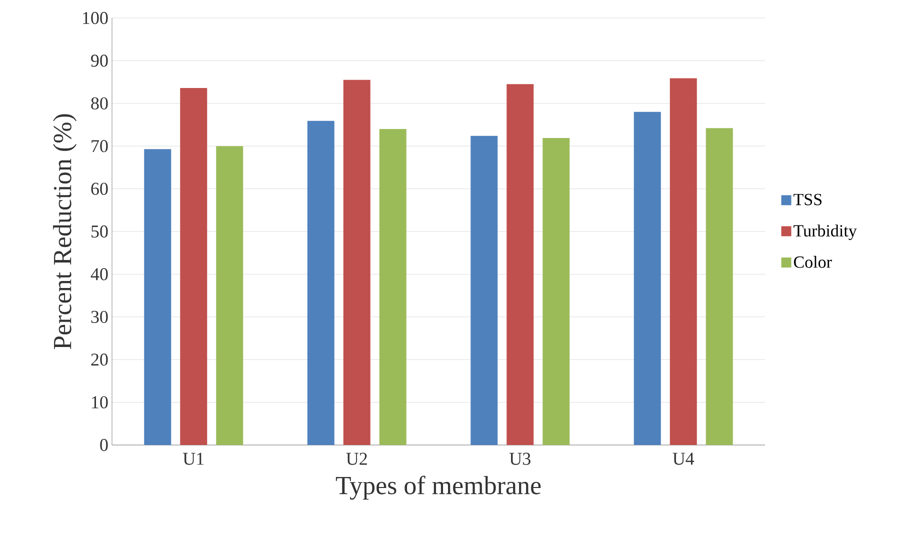 The height and width of the screenshot is (533, 905). Describe the element at coordinates (100, 146) in the screenshot. I see `y-tick-label: 70` at that location.